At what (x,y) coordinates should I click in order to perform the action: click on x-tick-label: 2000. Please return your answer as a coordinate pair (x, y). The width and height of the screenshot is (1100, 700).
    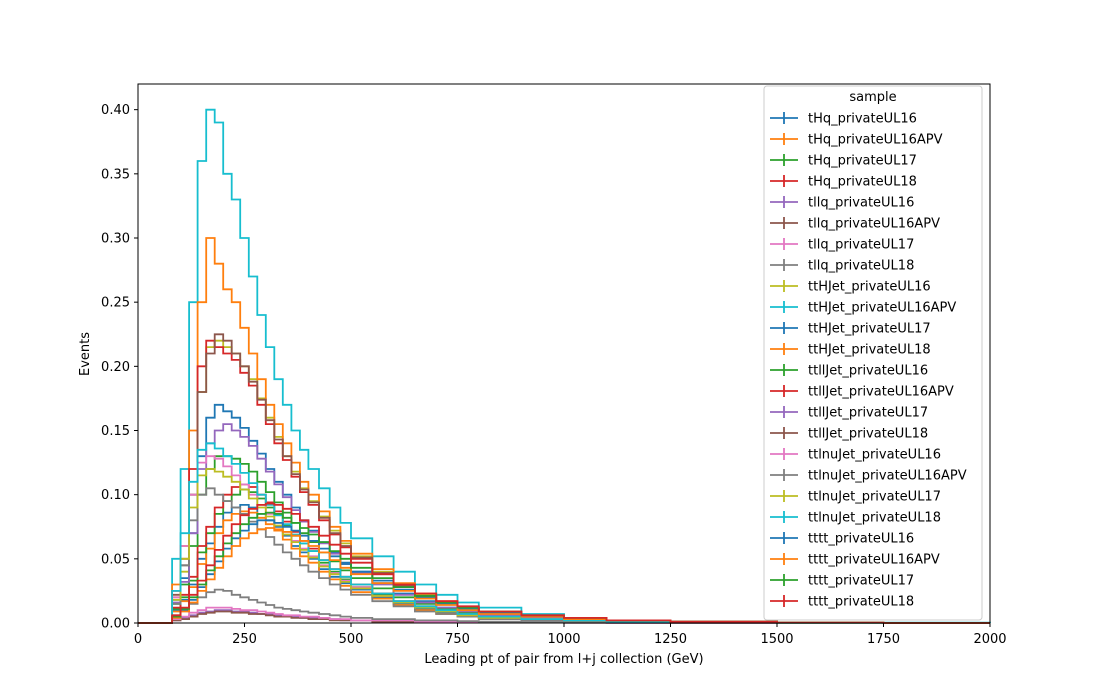
    Looking at the image, I should click on (989, 639).